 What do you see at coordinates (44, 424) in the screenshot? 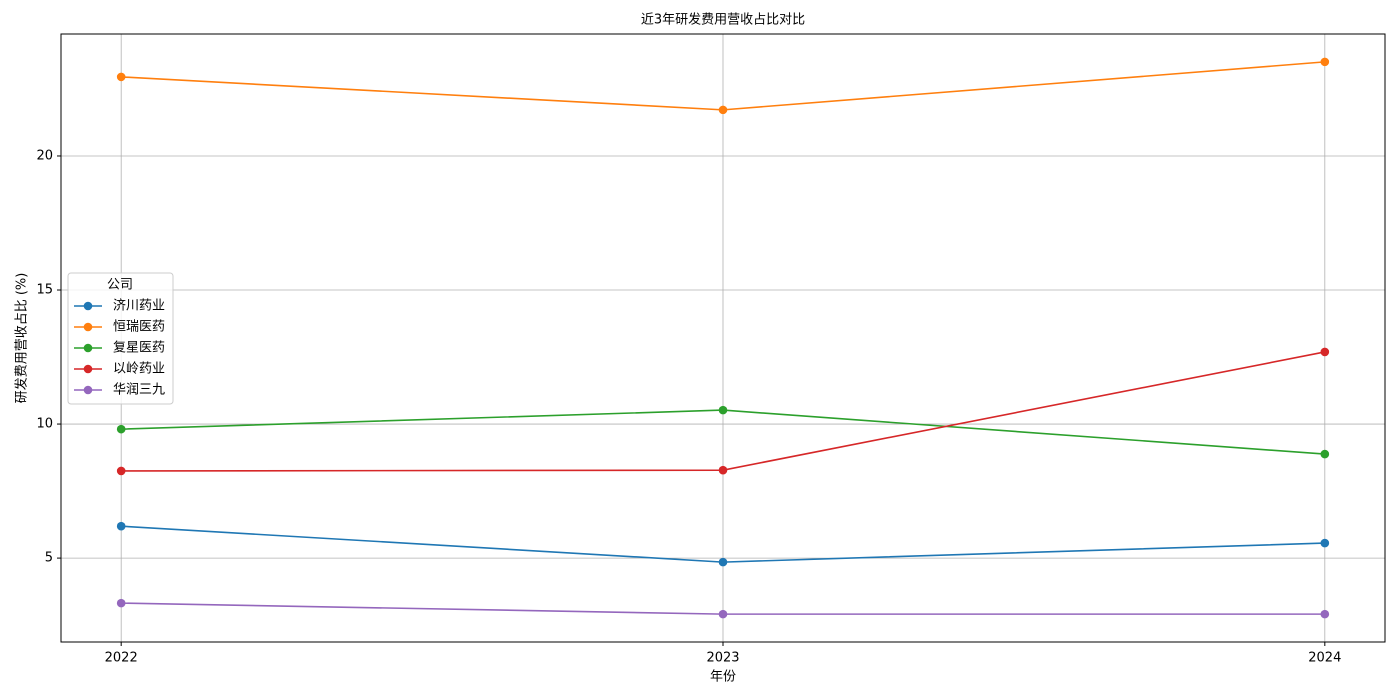
I see `y-tick-label: 10` at bounding box center [44, 424].